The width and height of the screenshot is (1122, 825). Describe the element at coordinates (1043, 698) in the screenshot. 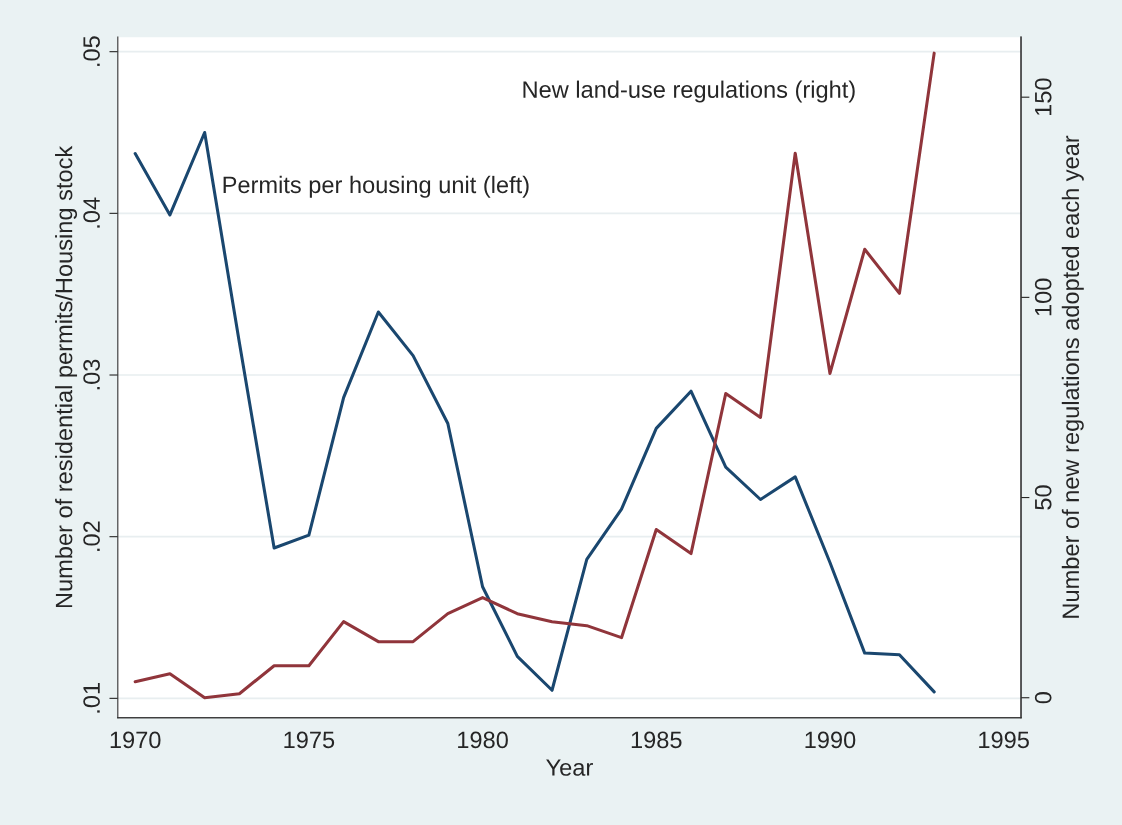

I see `y2-tick-label: 0` at that location.